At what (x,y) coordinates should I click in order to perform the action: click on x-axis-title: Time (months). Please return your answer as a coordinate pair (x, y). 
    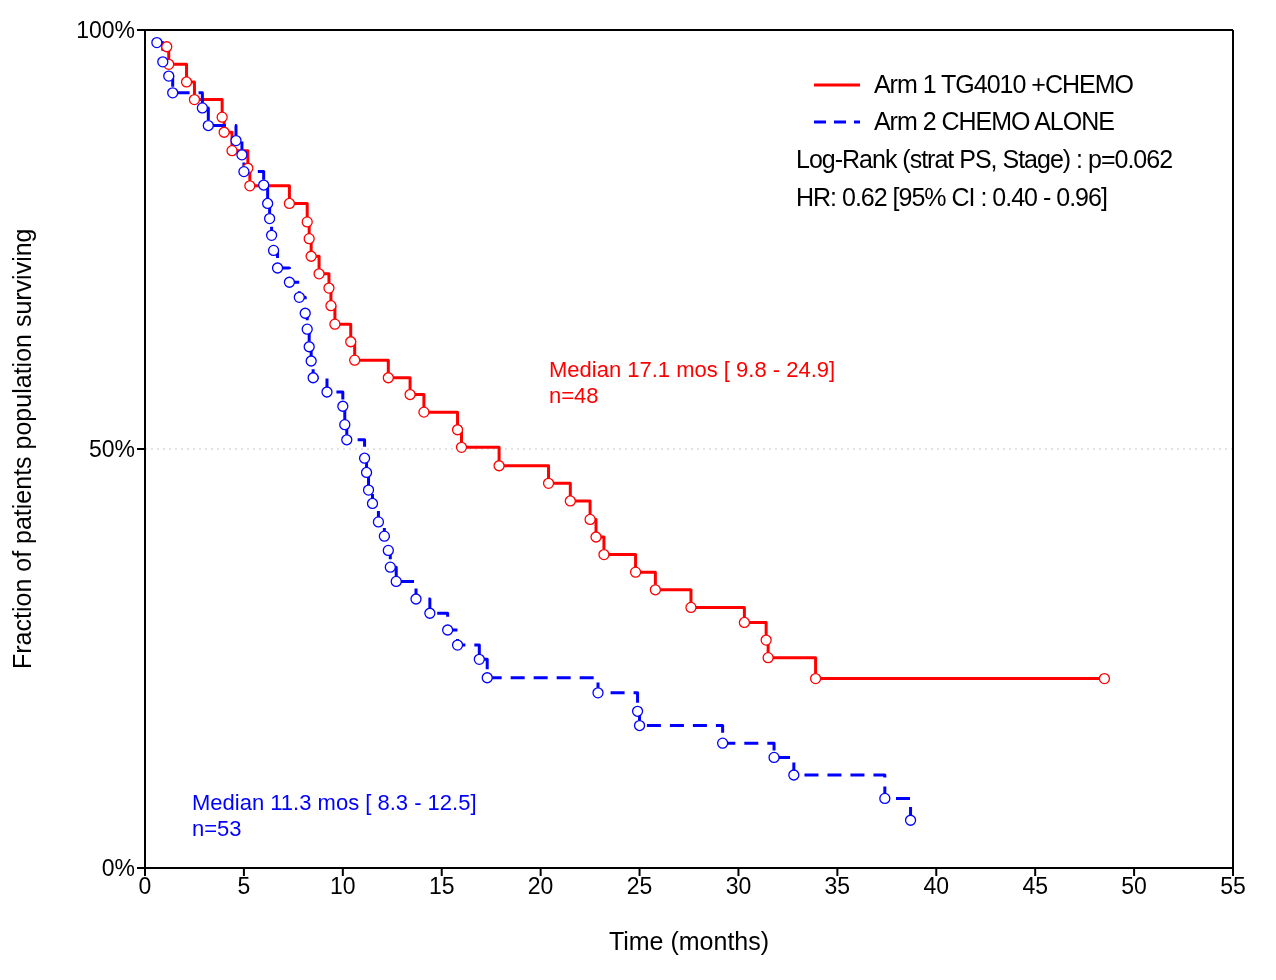
    Looking at the image, I should click on (689, 941).